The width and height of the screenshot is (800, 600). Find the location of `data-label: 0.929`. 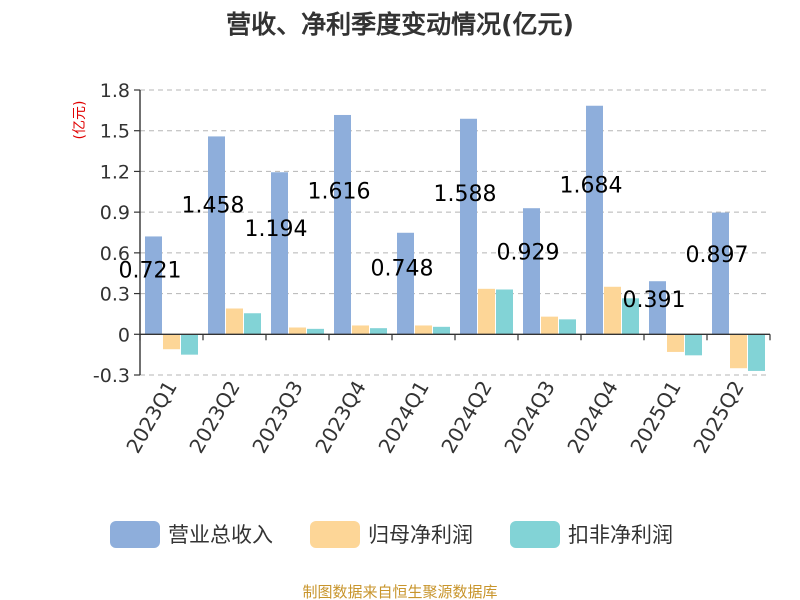

data-label: 0.929 is located at coordinates (528, 252).